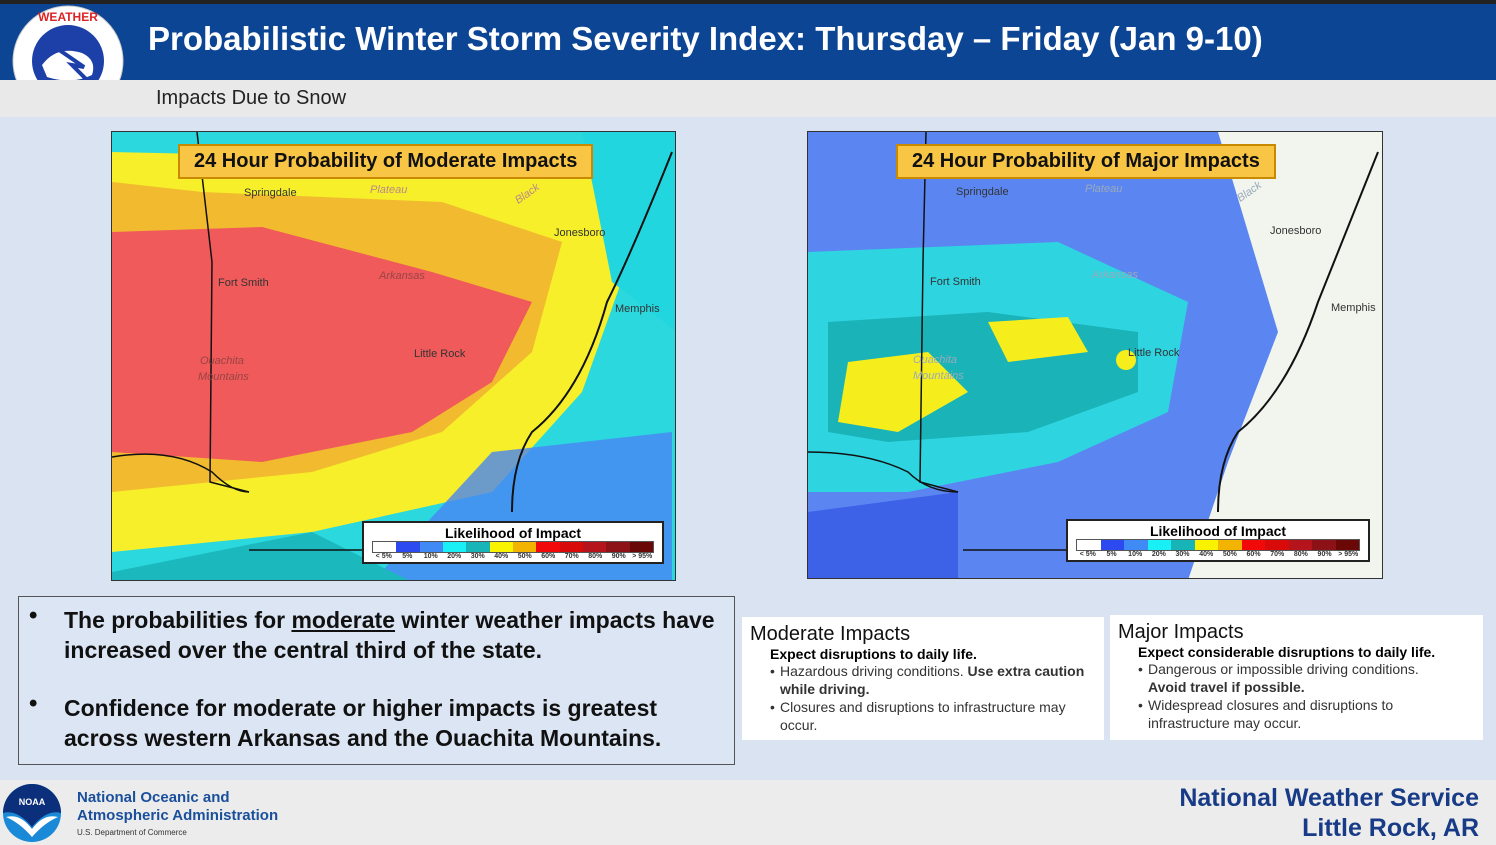 The image size is (1496, 845). Describe the element at coordinates (32, 802) in the screenshot. I see `svg-text: NOAA` at that location.